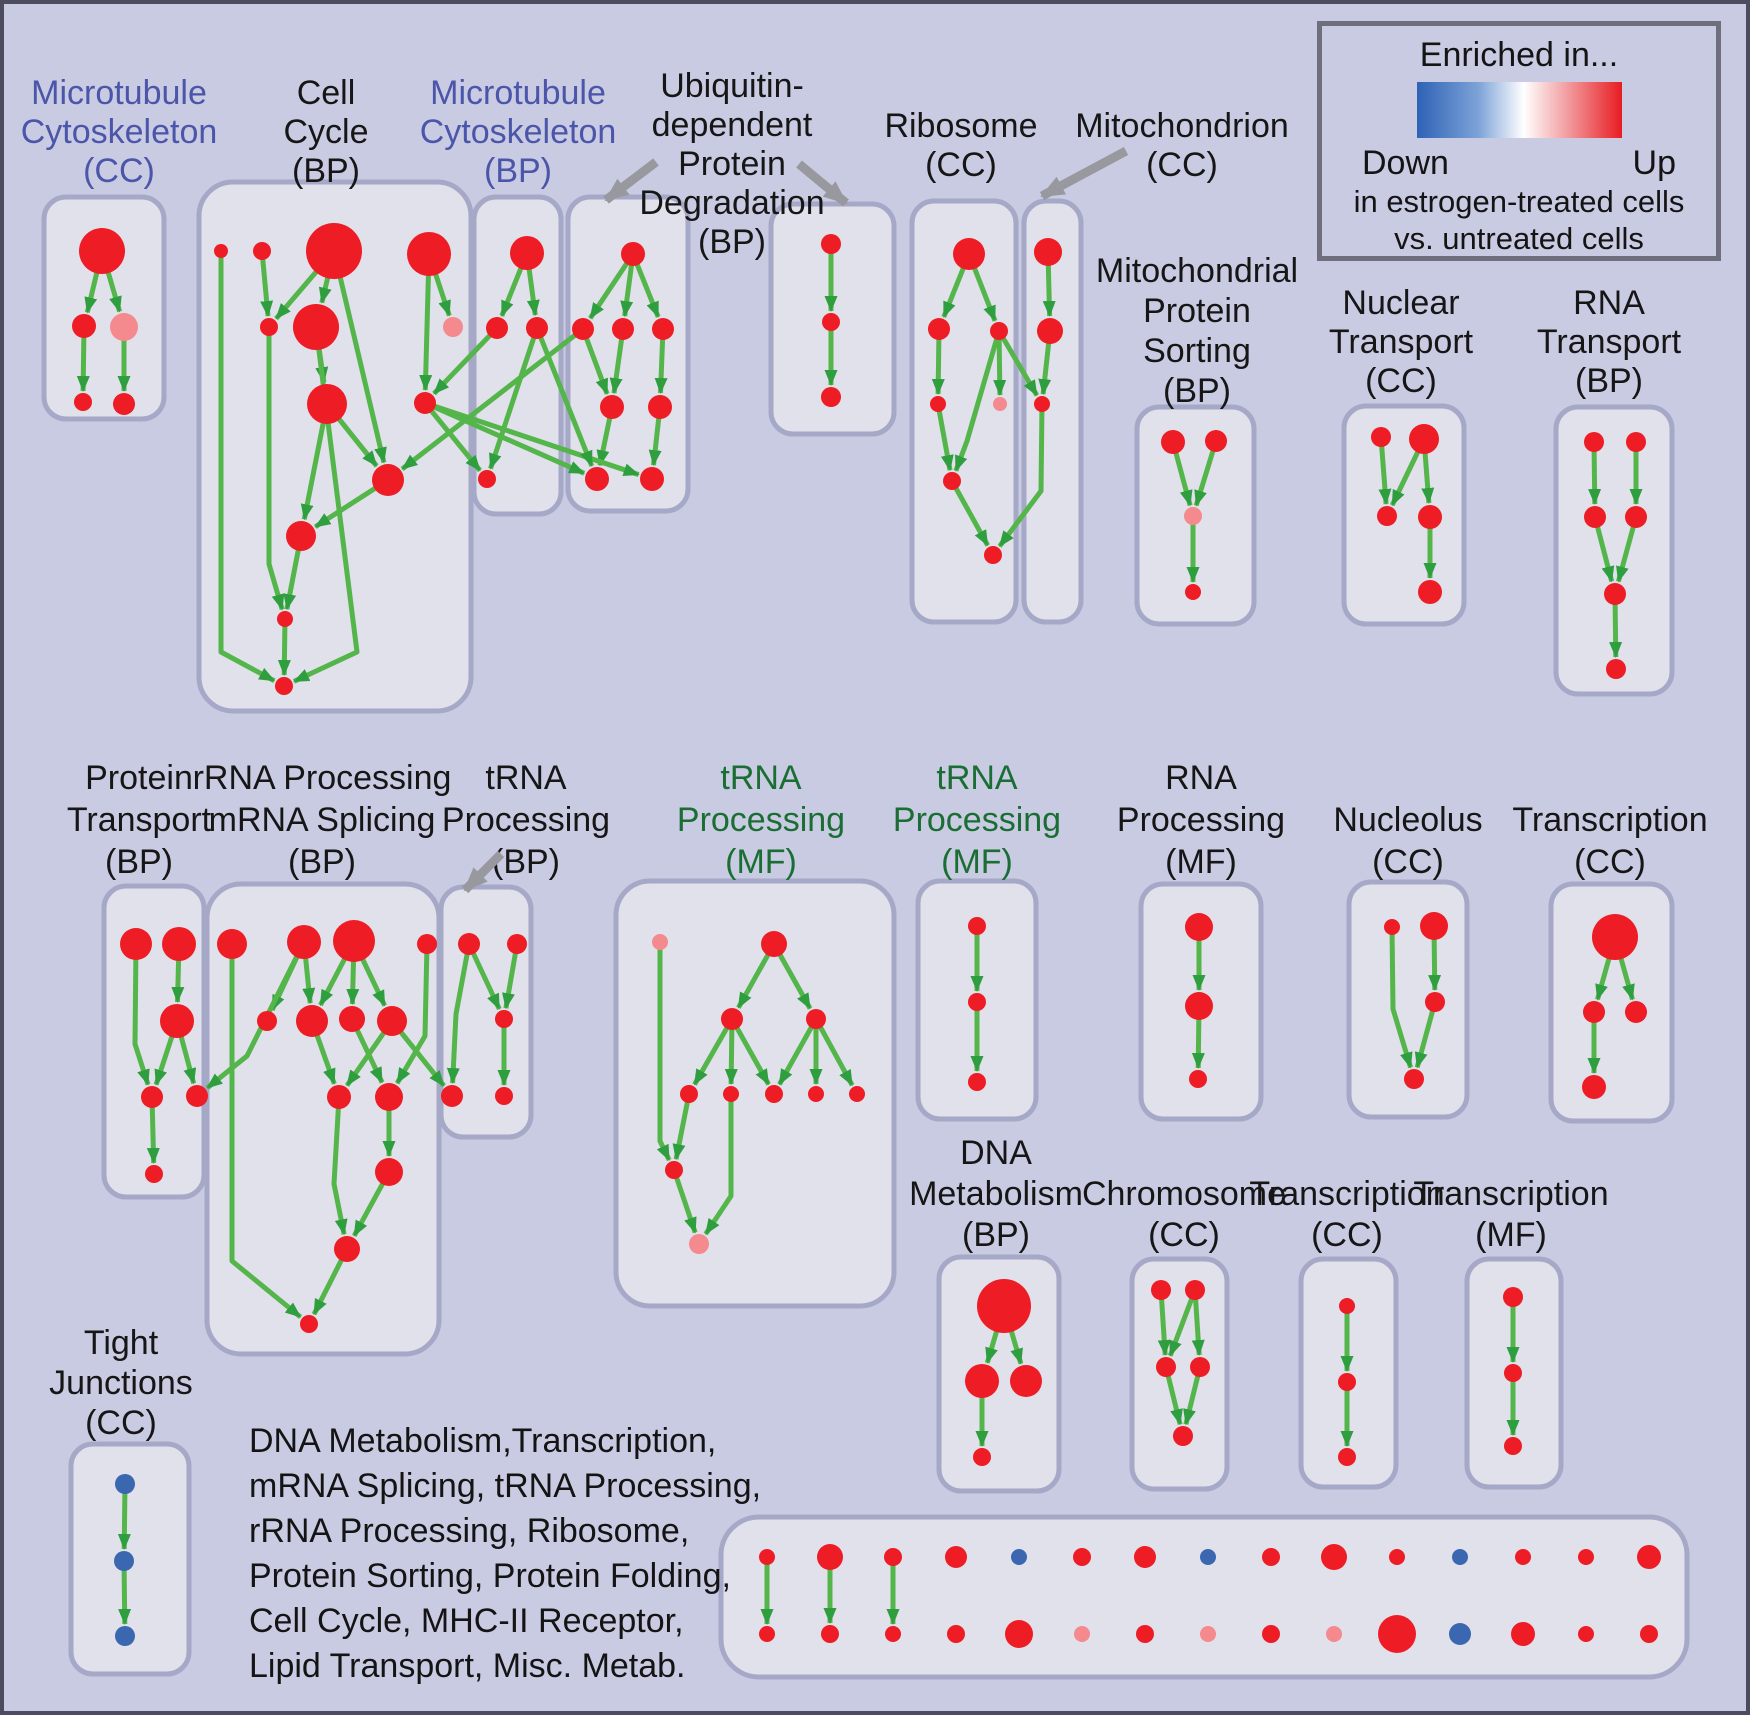  Describe the element at coordinates (483, 1441) in the screenshot. I see `note-line: DNA Metabolism,Transcription,` at that location.